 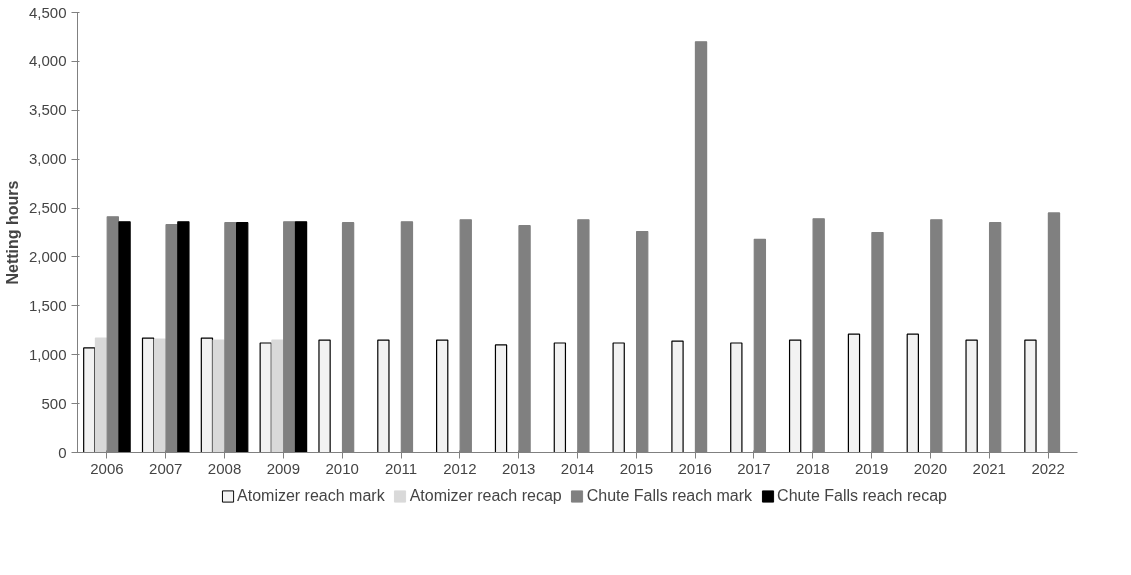 I want to click on y-tick-label: 500, so click(x=54, y=403).